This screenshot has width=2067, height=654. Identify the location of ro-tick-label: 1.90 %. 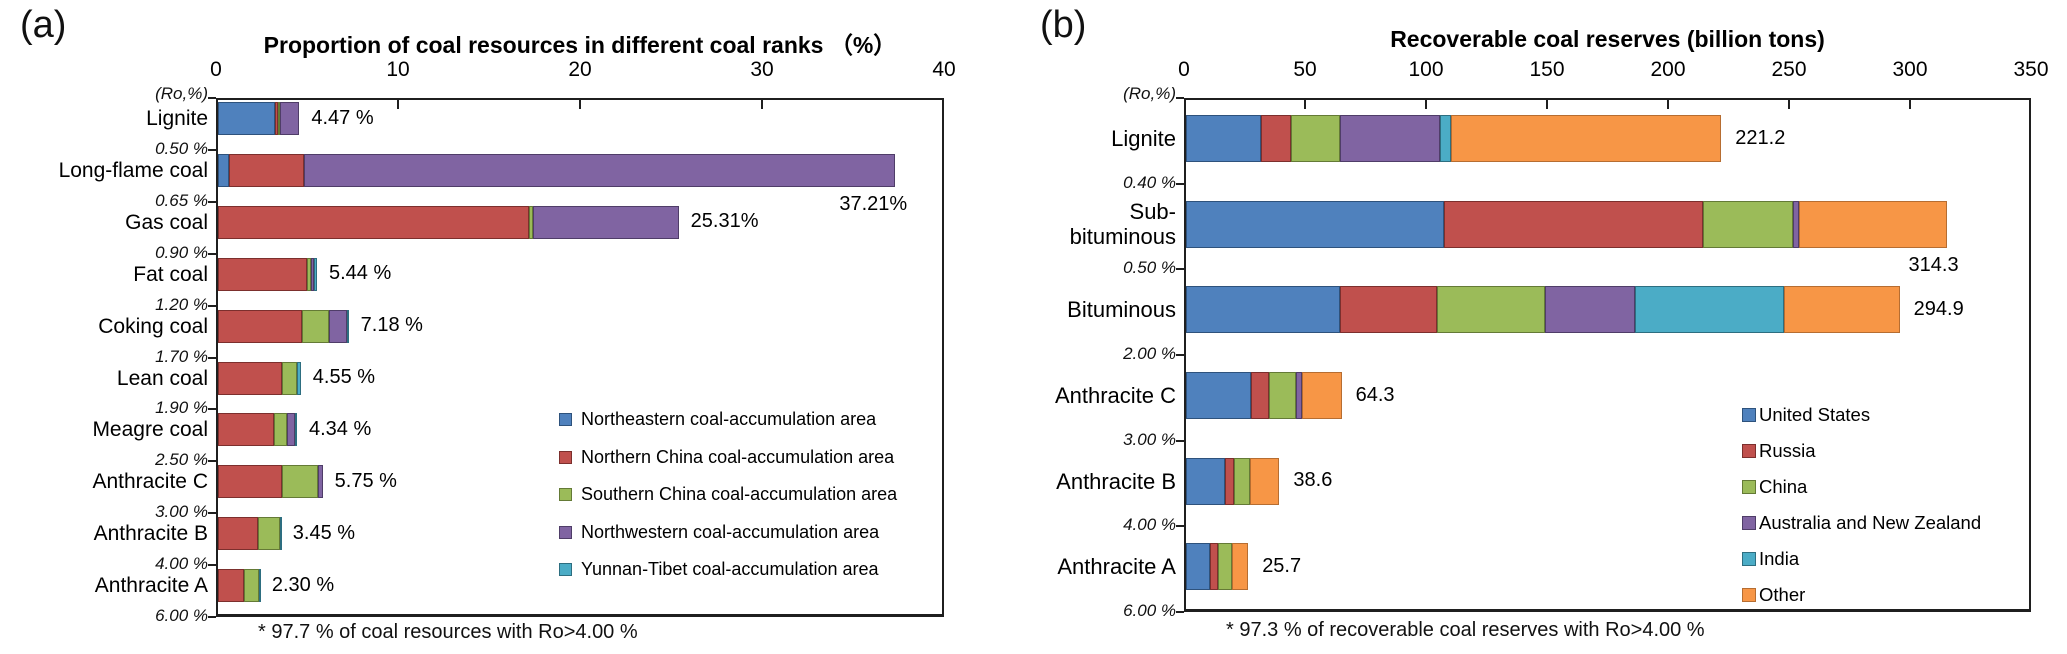
(181, 408).